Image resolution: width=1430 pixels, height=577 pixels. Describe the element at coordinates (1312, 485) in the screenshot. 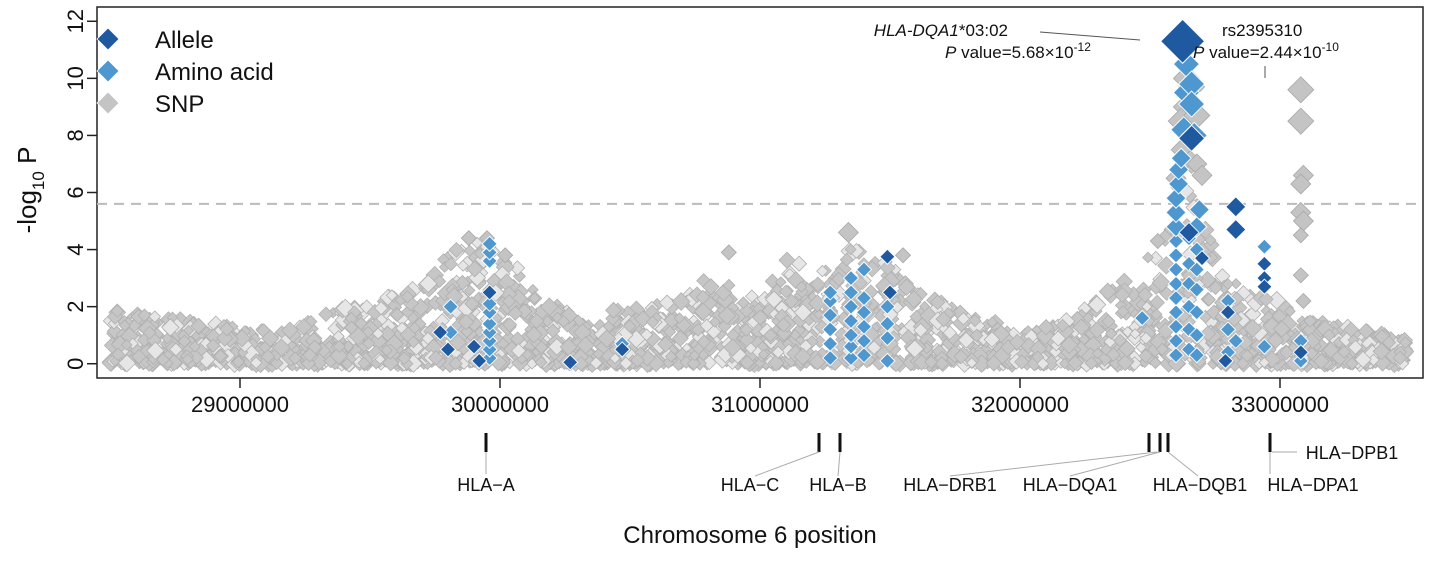

I see `gene-hla-dpa1-label: HLA−DPA1` at that location.